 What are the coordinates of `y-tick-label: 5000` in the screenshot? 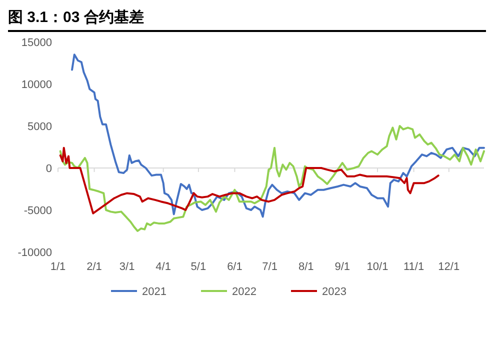 It's located at (40, 127).